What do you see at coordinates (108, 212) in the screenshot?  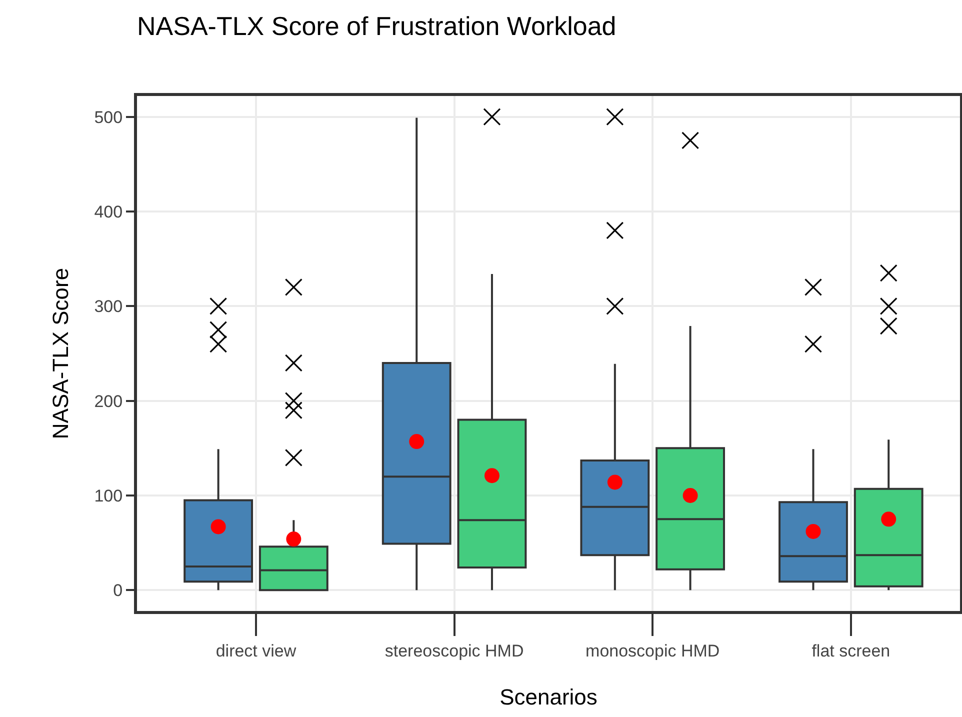 I see `y-tick-label: 400` at bounding box center [108, 212].